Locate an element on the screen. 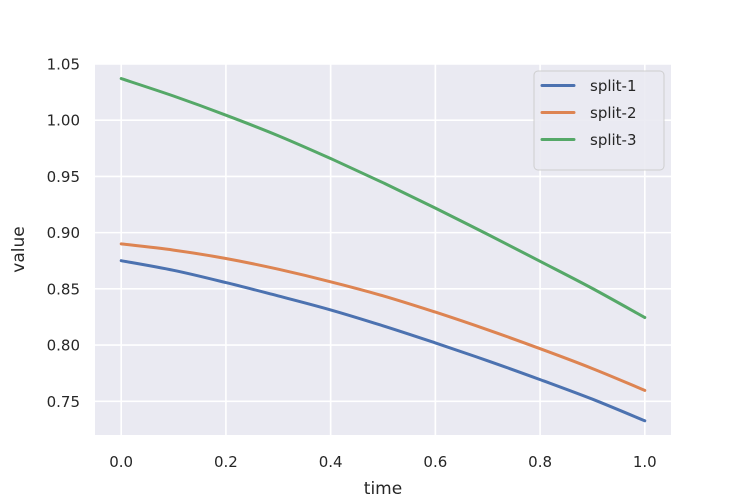  y-axis-ticks: 0.75 0.80 0.85 0.90 0.95 1.00 1.05 is located at coordinates (63, 233).